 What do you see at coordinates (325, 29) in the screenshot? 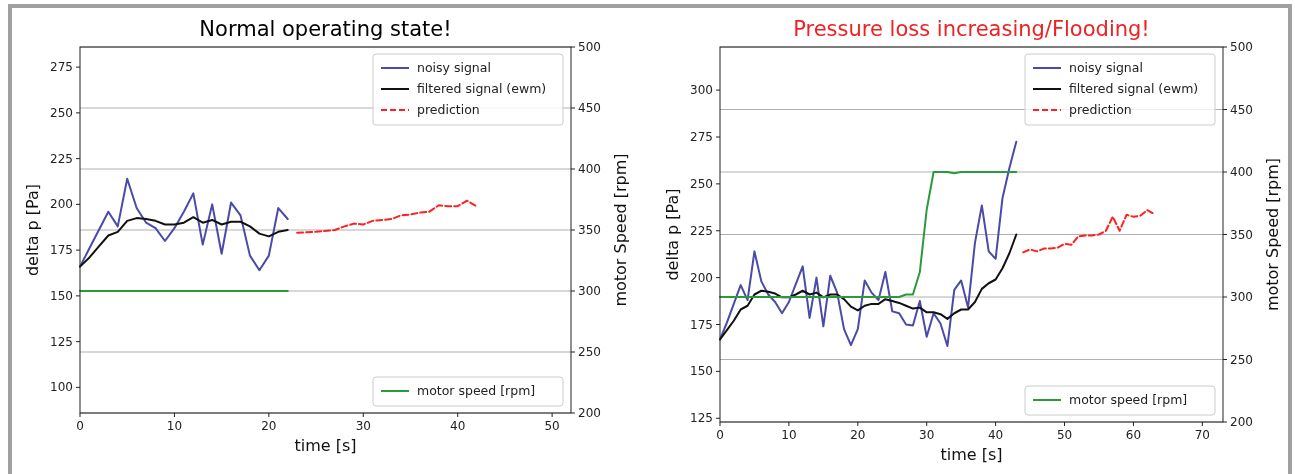
I see `chart-title: Normal operating state!` at bounding box center [325, 29].